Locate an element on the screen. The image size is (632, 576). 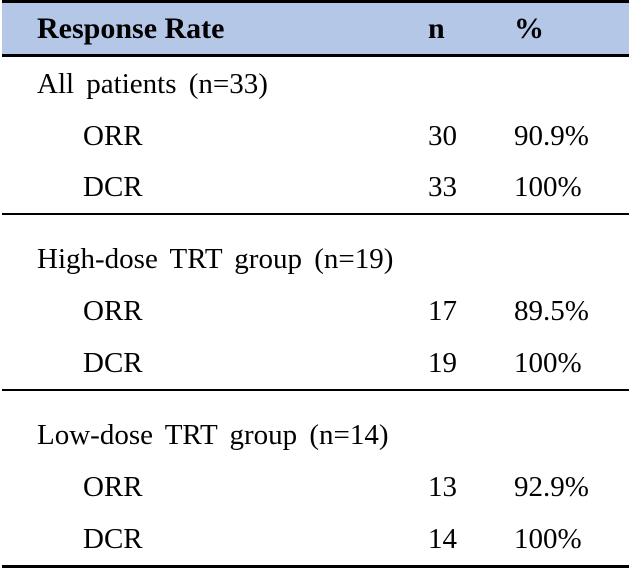
pct-value: 89.5% is located at coordinates (551, 310).